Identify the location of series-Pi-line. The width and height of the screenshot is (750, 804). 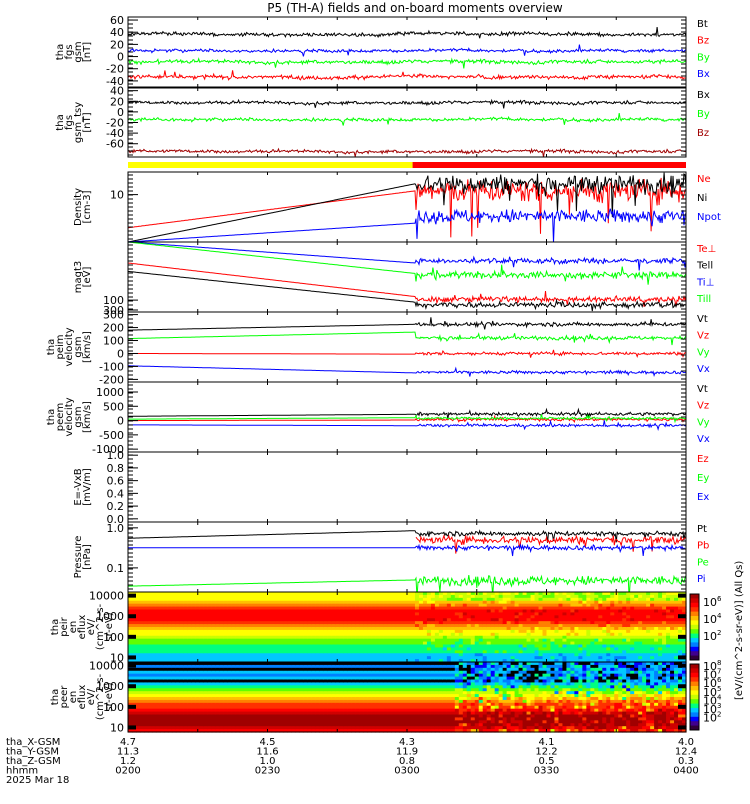
(407, 550).